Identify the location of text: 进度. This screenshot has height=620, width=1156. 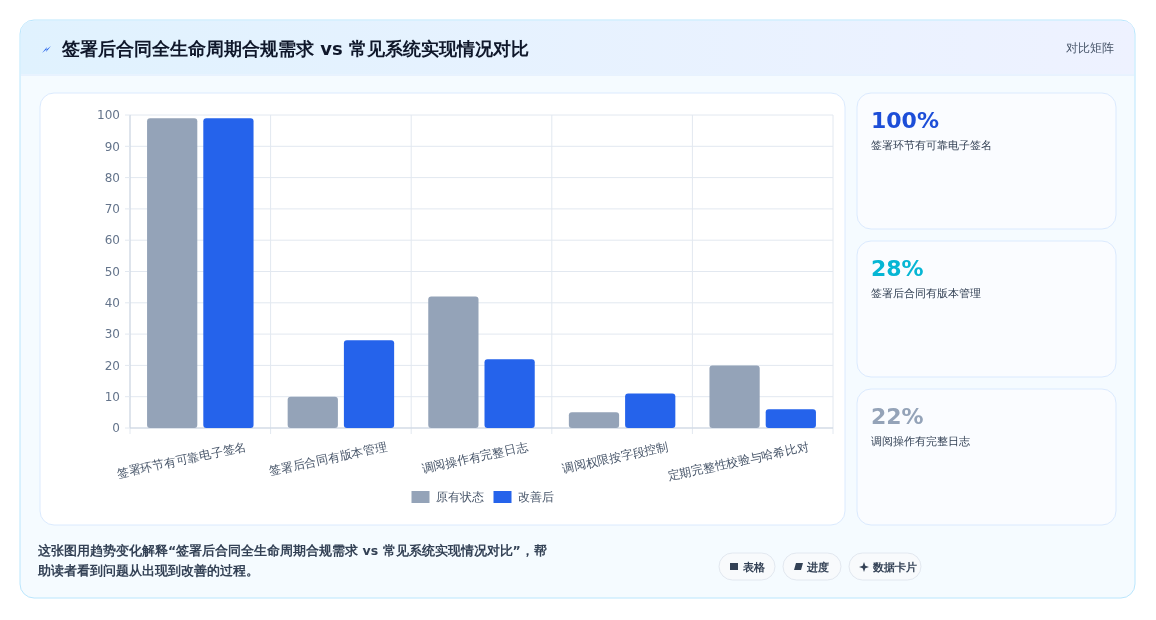
(817, 567).